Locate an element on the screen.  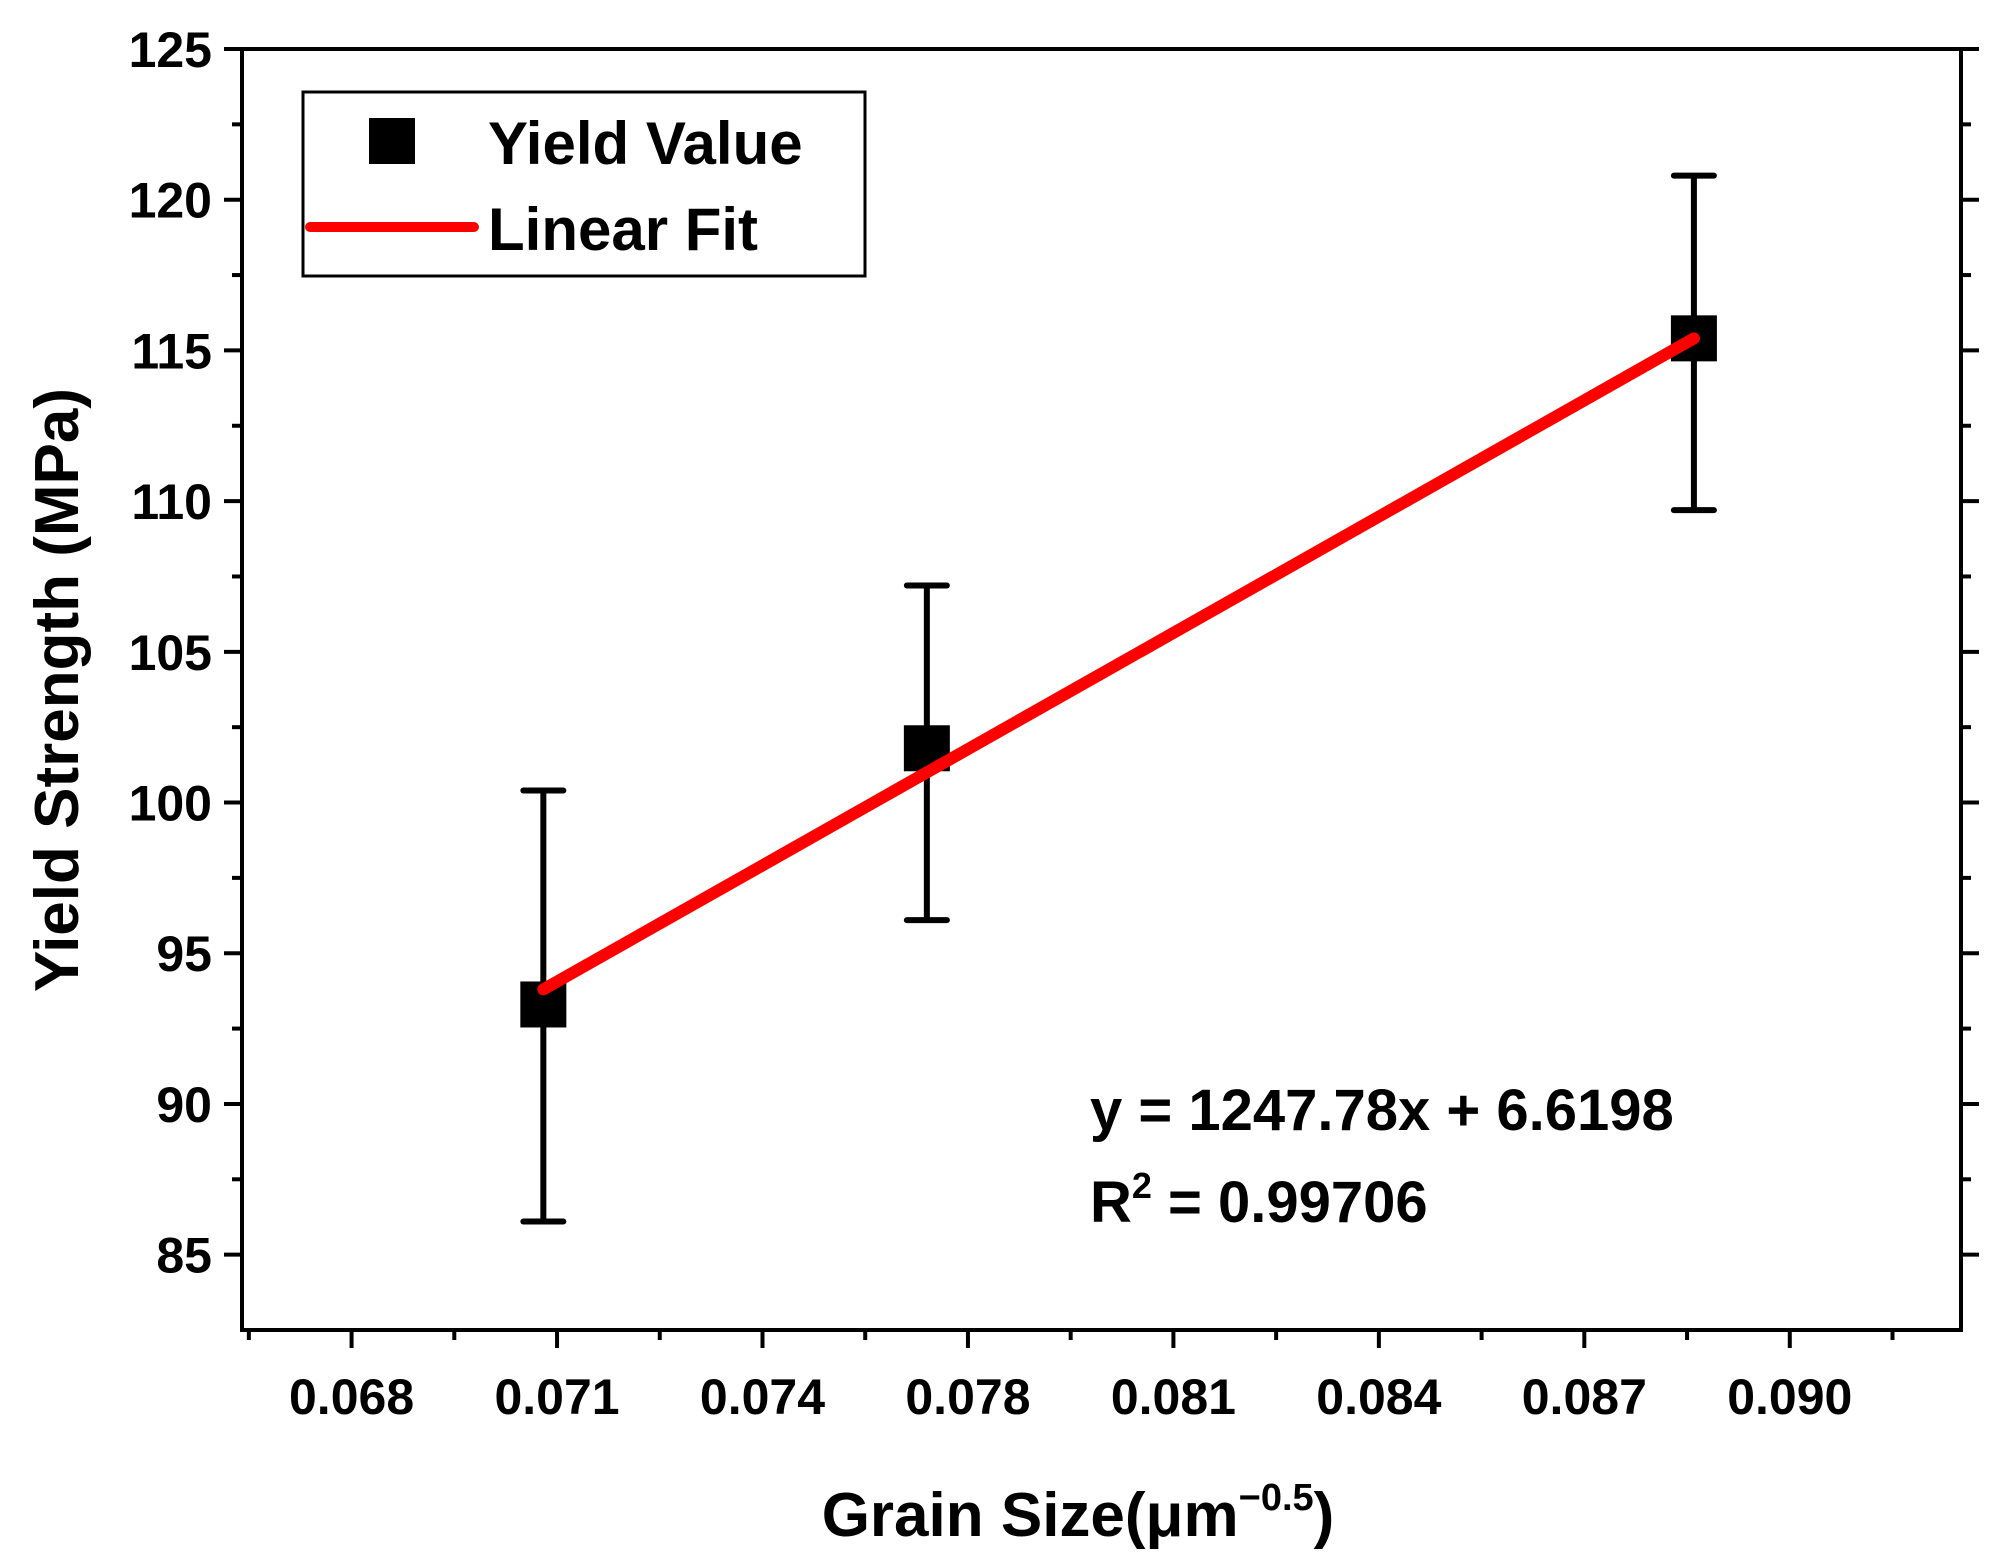
y-tick-label: 110 is located at coordinates (171, 502).